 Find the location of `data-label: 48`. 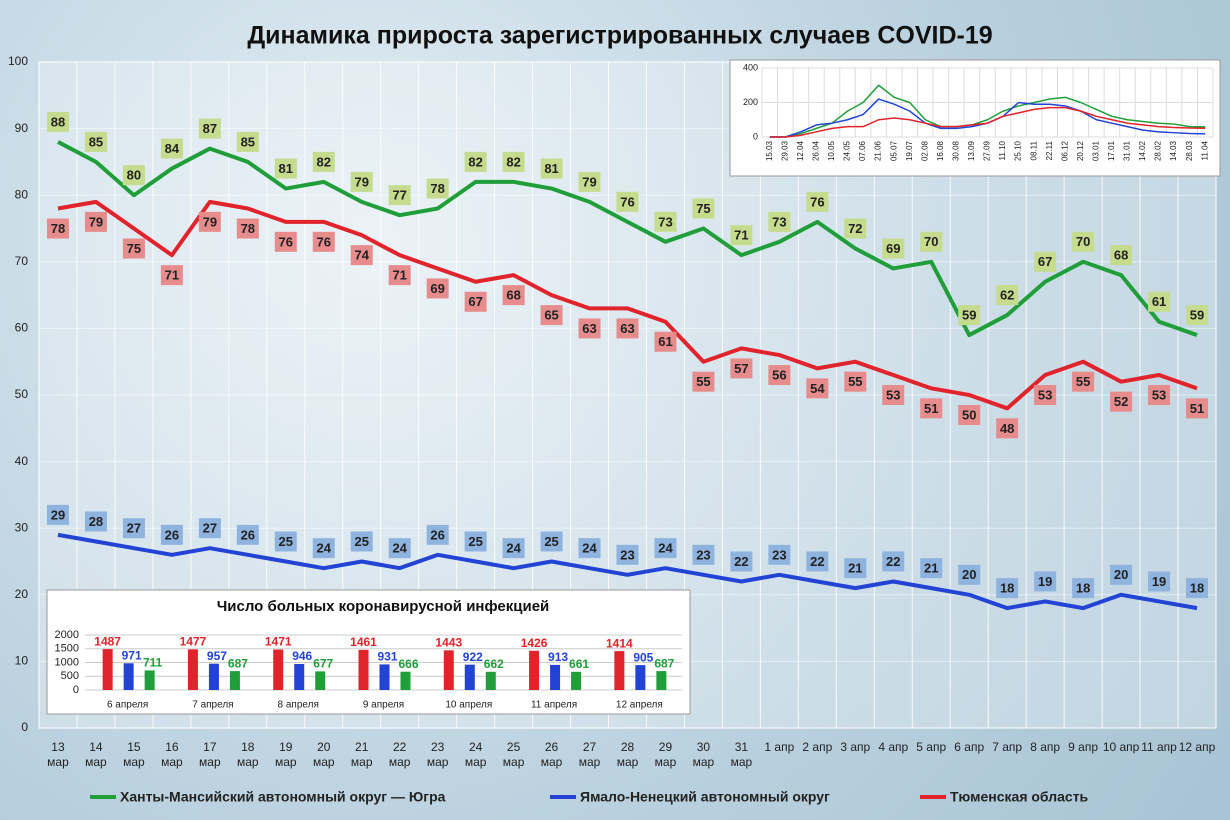

data-label: 48 is located at coordinates (1007, 428).